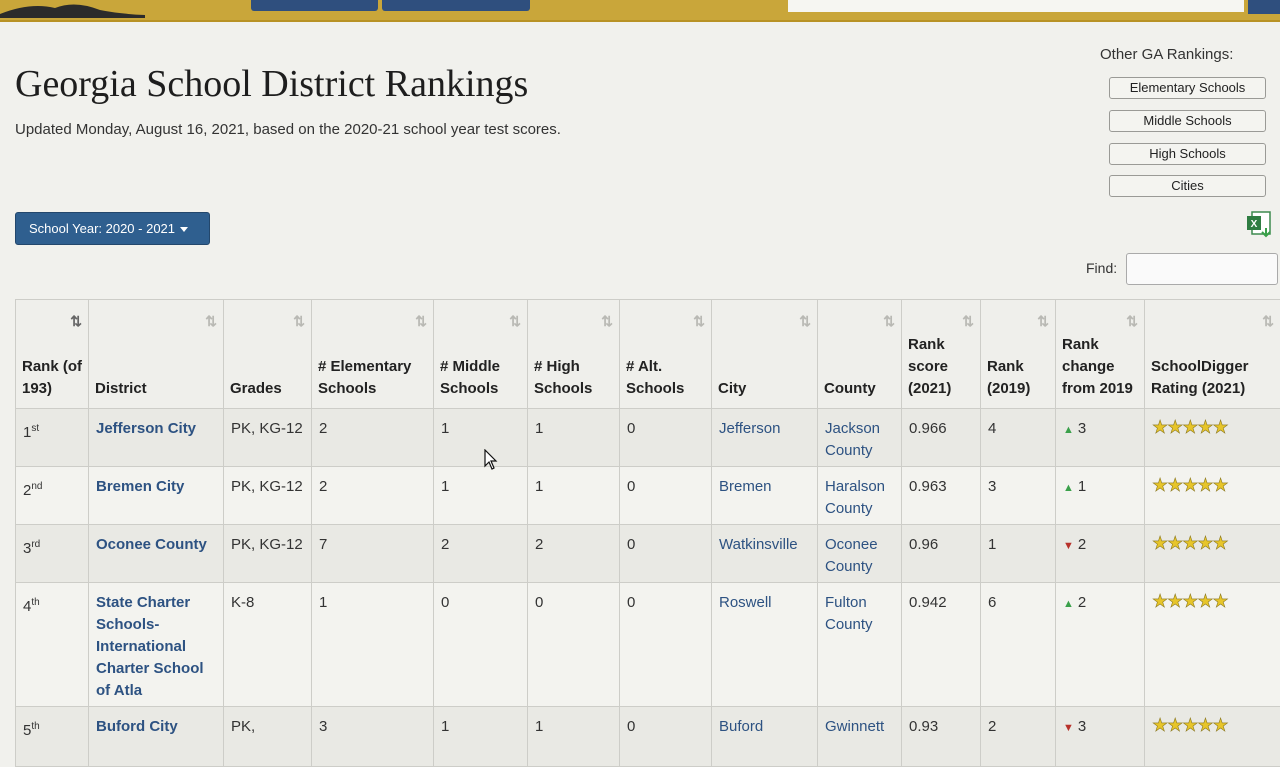 The image size is (1280, 767). I want to click on header-high-schools: ⇅# High Schools, so click(574, 354).